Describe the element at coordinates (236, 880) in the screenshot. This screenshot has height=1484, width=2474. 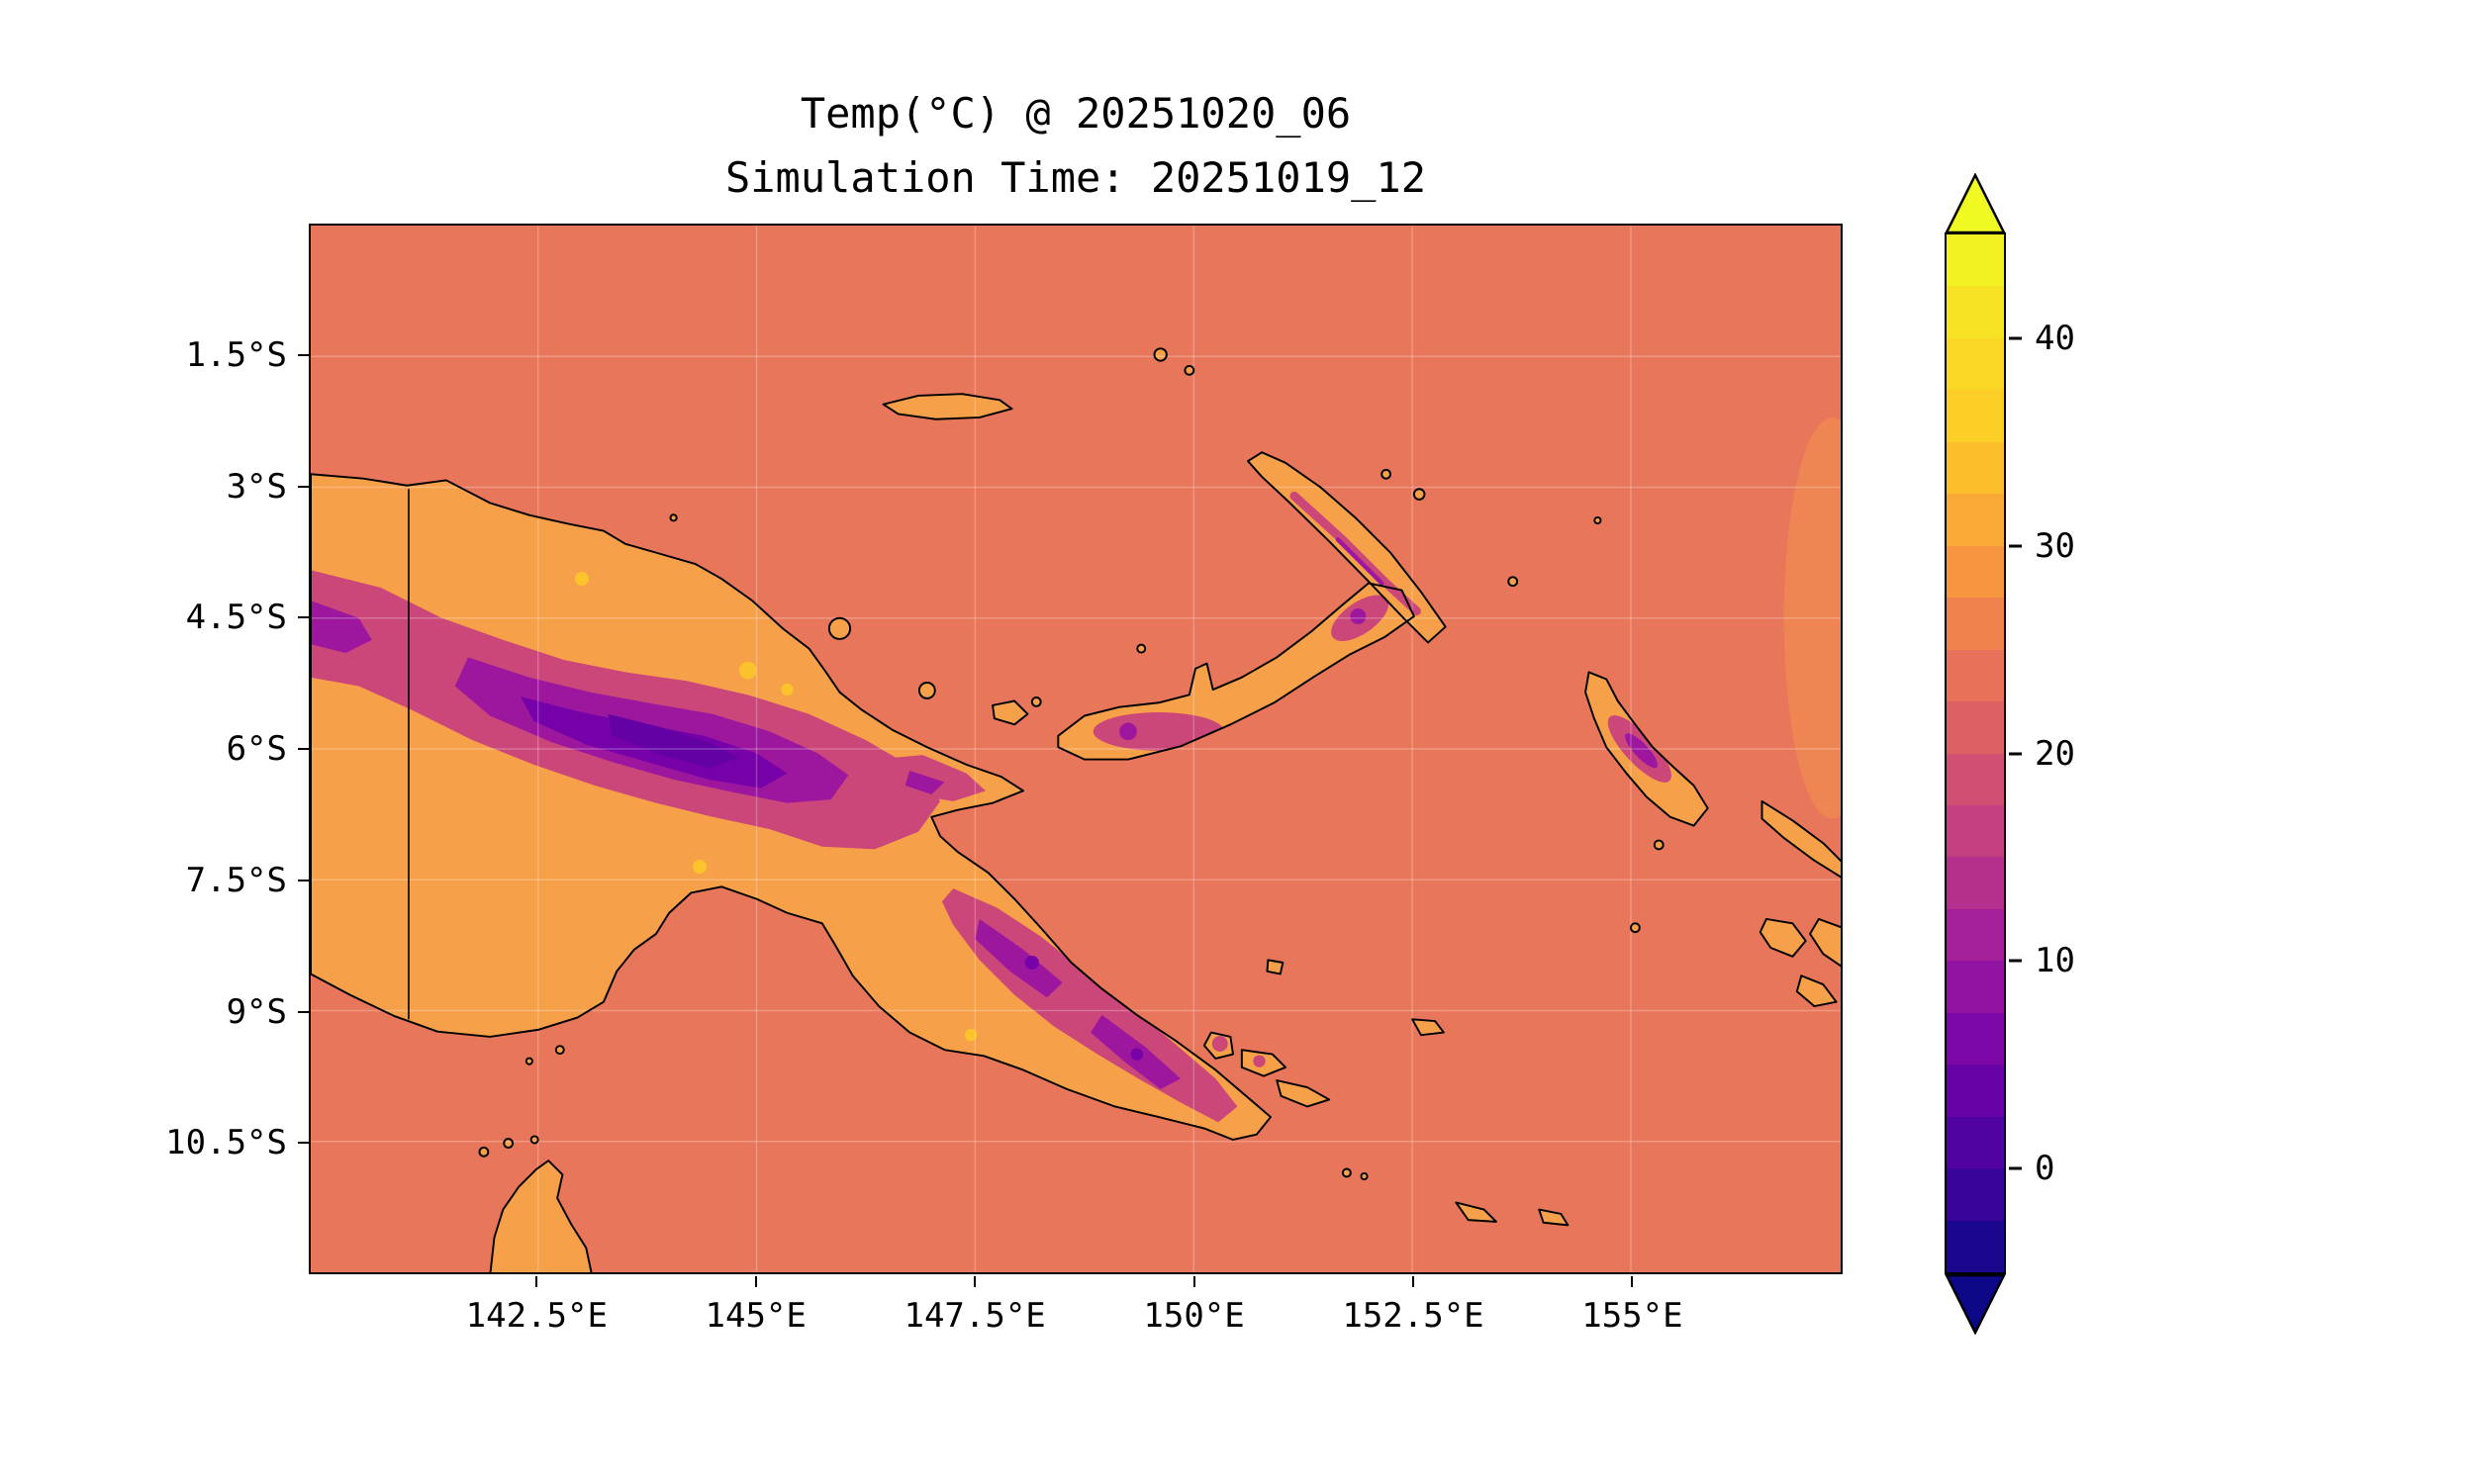
I see `y-tick-label: 7.5°S` at that location.